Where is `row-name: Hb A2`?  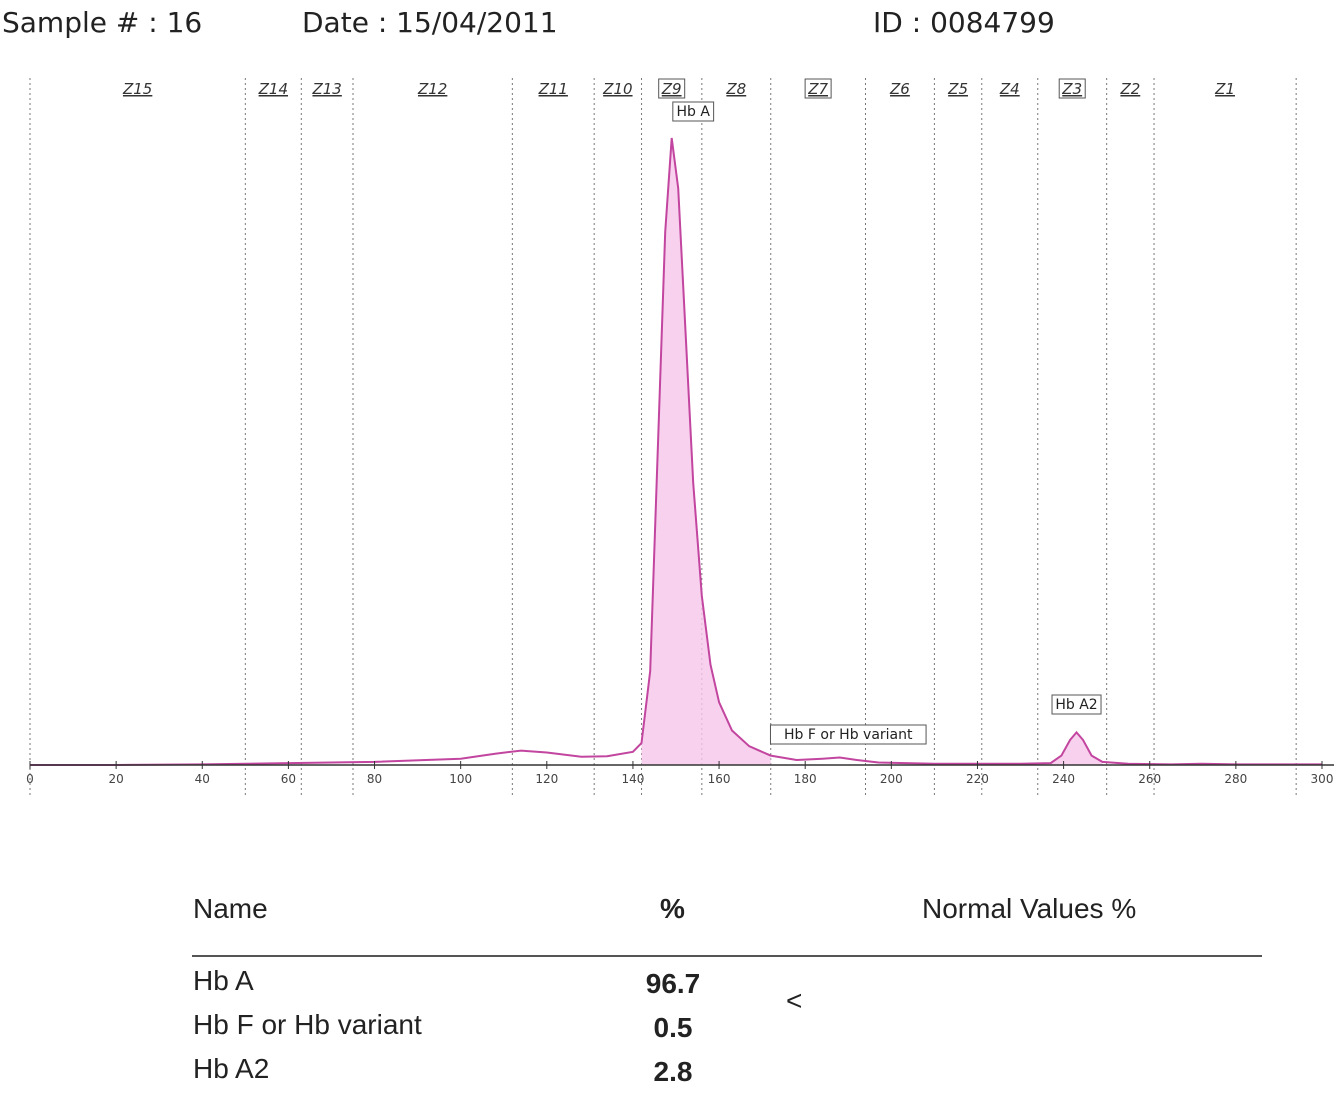 row-name: Hb A2 is located at coordinates (231, 1068).